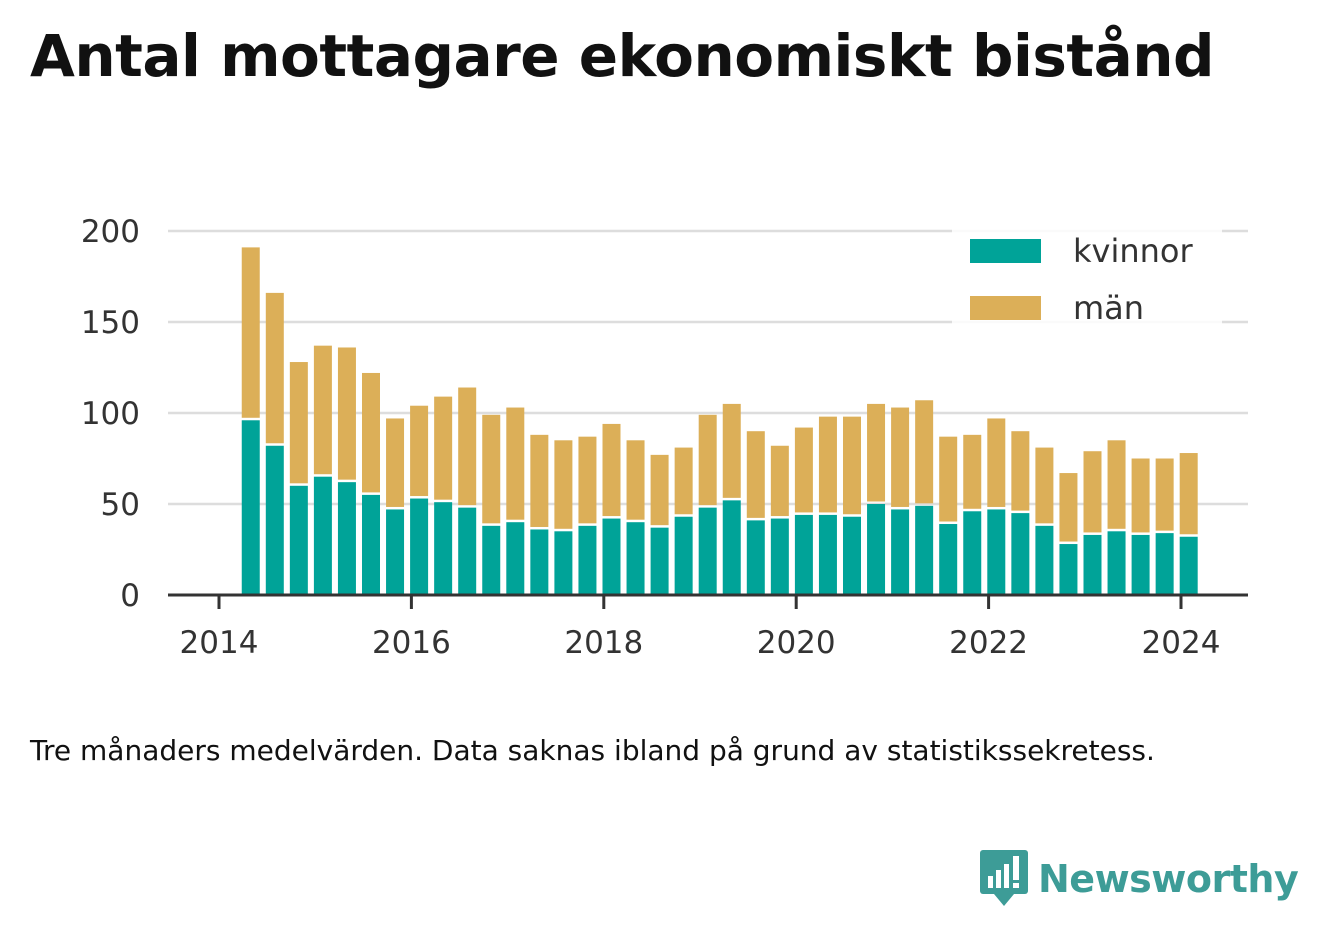 The image size is (1322, 939). I want to click on x-tick-label: 2018, so click(603, 643).